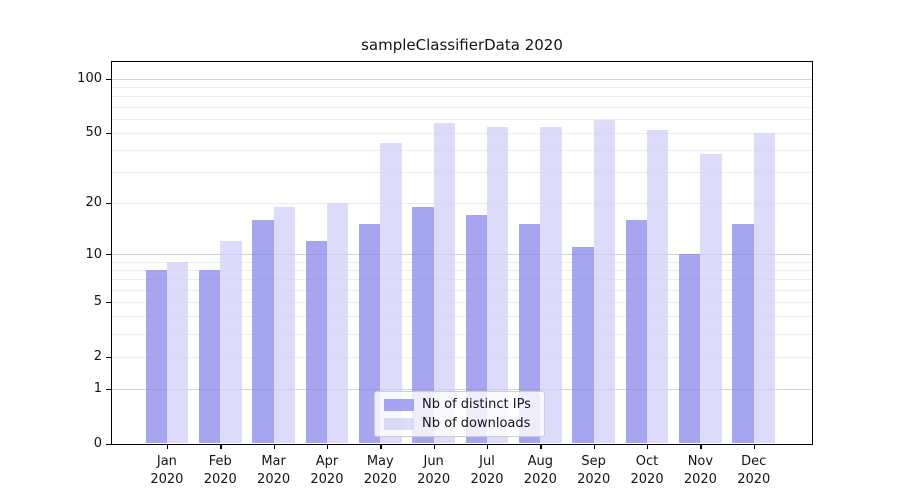 The image size is (900, 500). Describe the element at coordinates (337, 323) in the screenshot. I see `bar-apr-downloads` at that location.